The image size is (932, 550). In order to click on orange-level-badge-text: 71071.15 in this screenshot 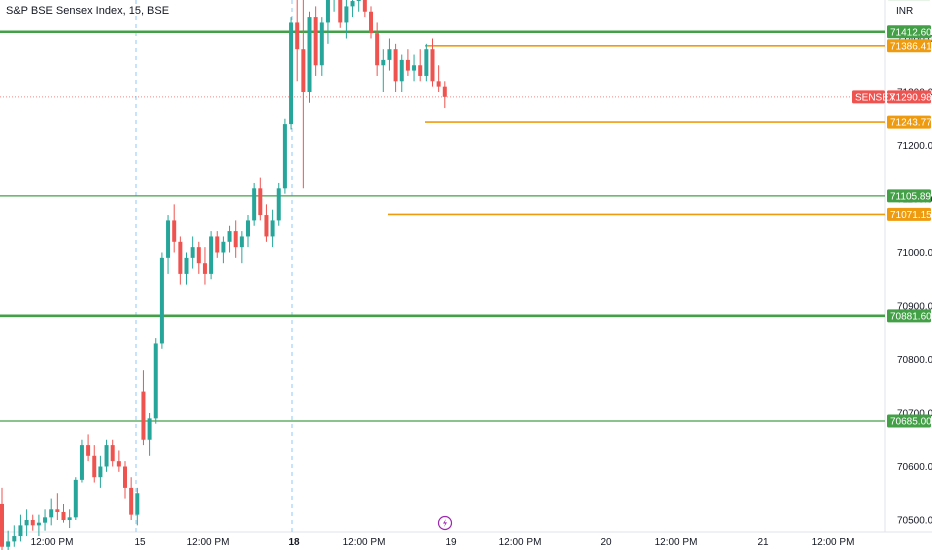, I will do `click(911, 215)`.